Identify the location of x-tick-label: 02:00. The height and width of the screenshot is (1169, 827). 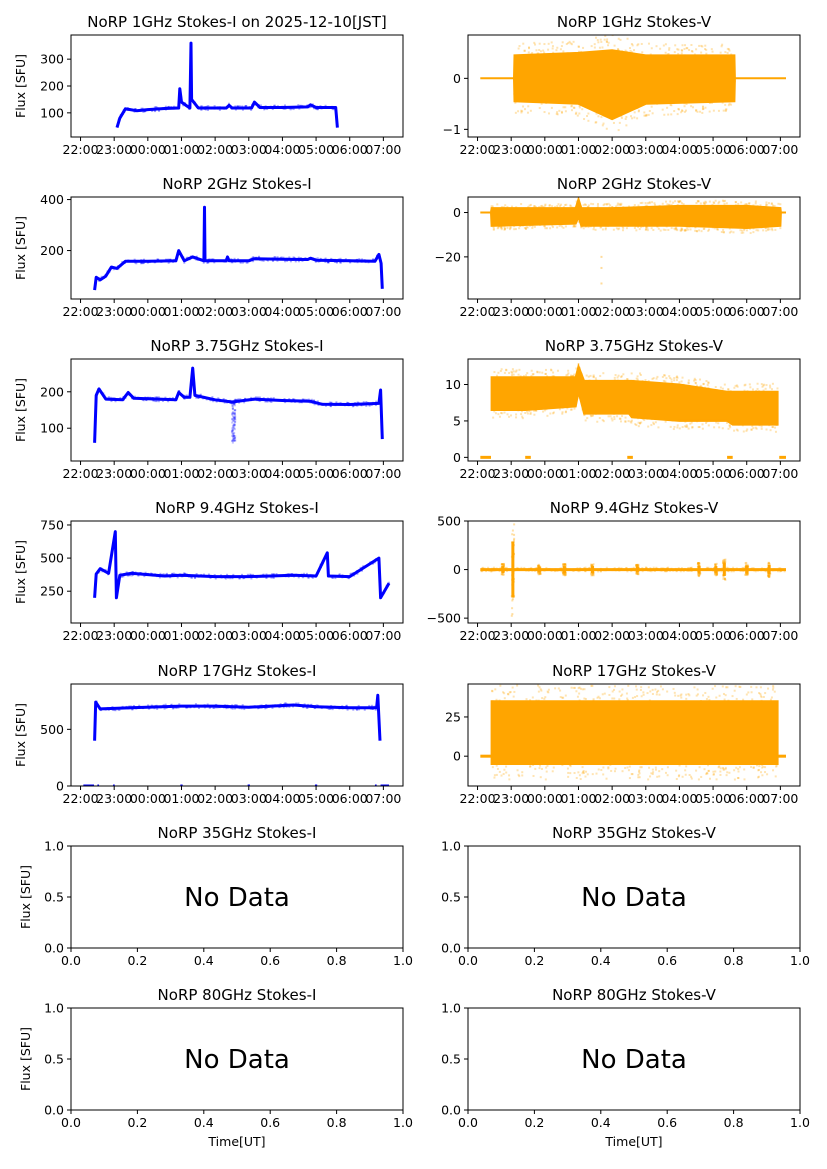
(612, 311).